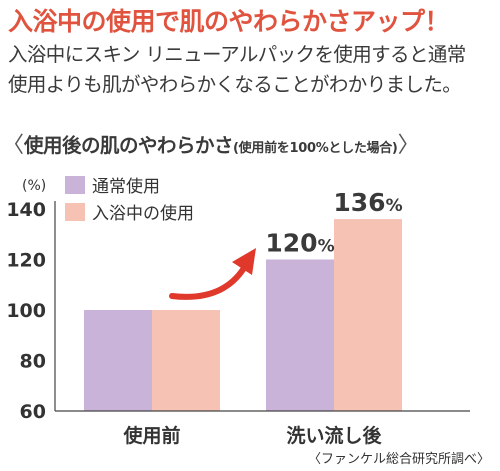  I want to click on trend-arrow-head, so click(244, 261).